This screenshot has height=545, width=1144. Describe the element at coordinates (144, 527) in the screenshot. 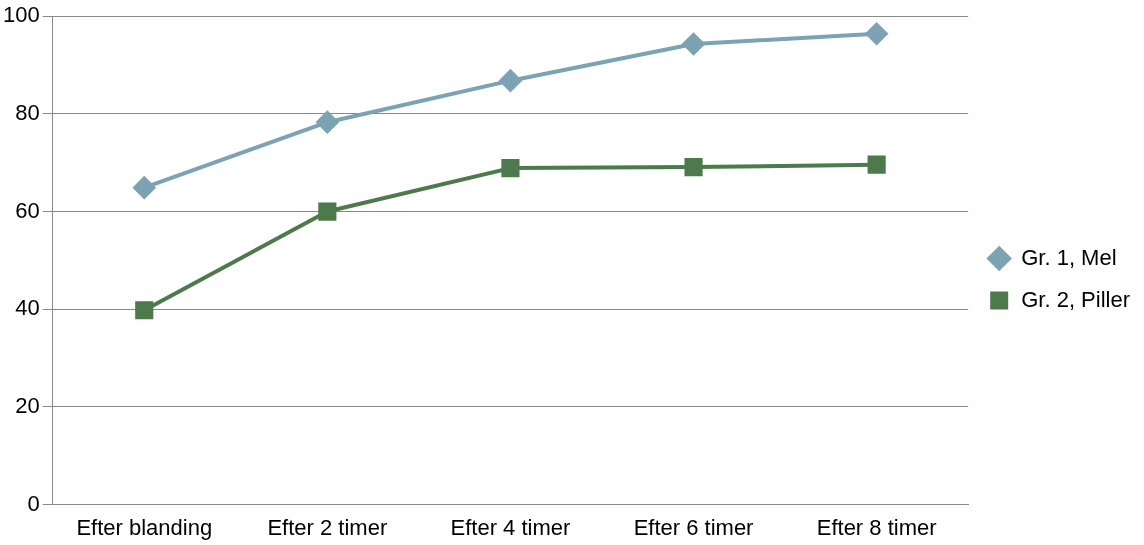

I see `x-tick-label: Efter blanding` at that location.